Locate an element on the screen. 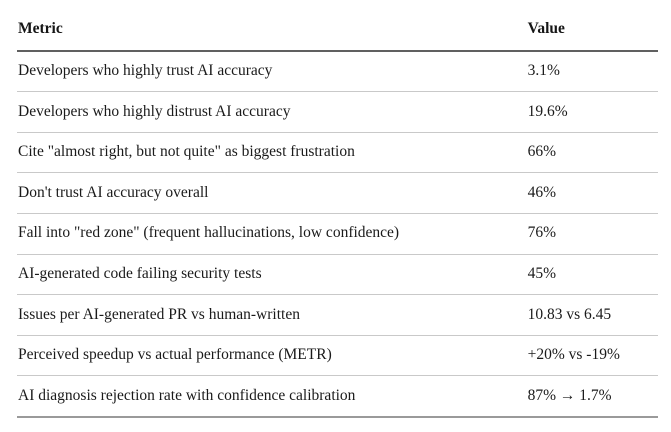  column-header-metric: Metric is located at coordinates (272, 30).